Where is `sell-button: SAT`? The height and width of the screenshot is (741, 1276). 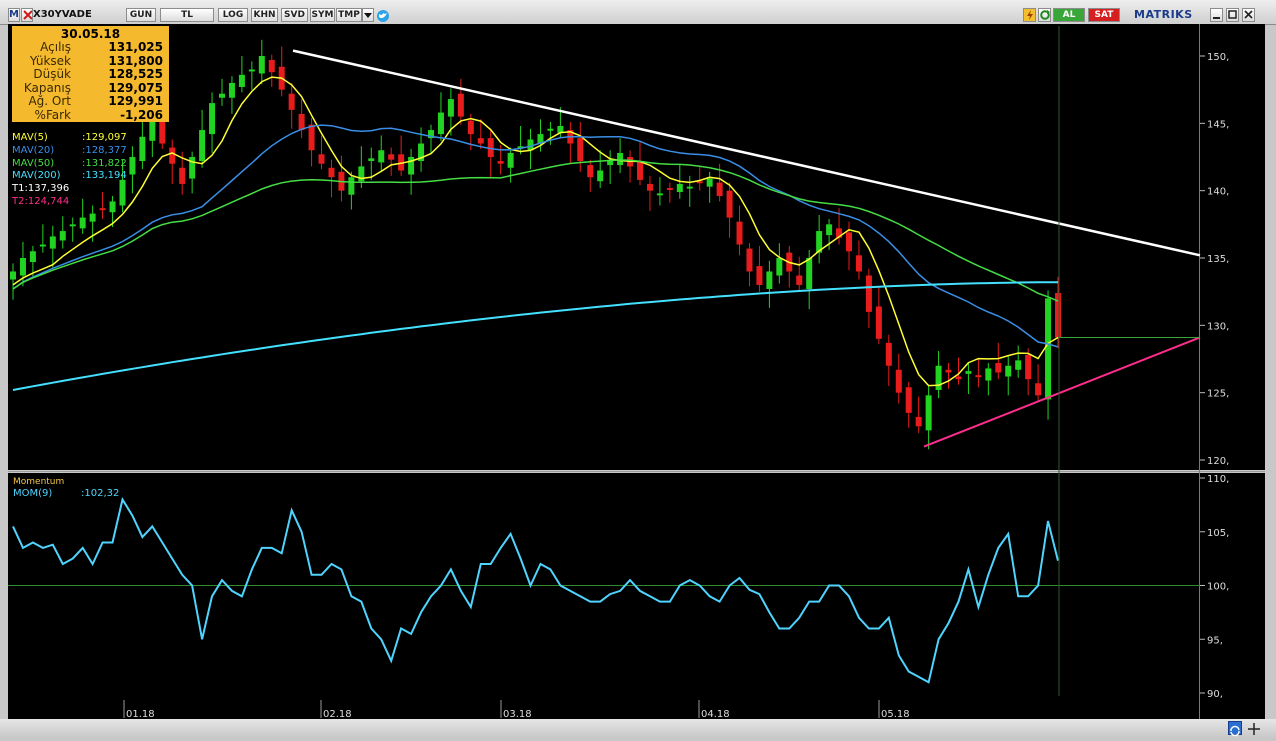
sell-button: SAT is located at coordinates (1104, 15).